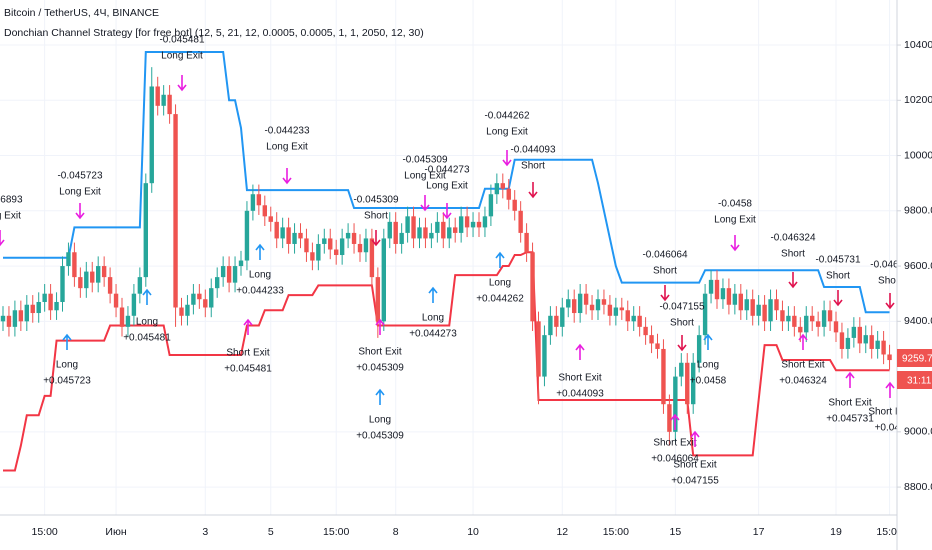  Describe the element at coordinates (918, 100) in the screenshot. I see `y-tick-label: 10200.00` at that location.